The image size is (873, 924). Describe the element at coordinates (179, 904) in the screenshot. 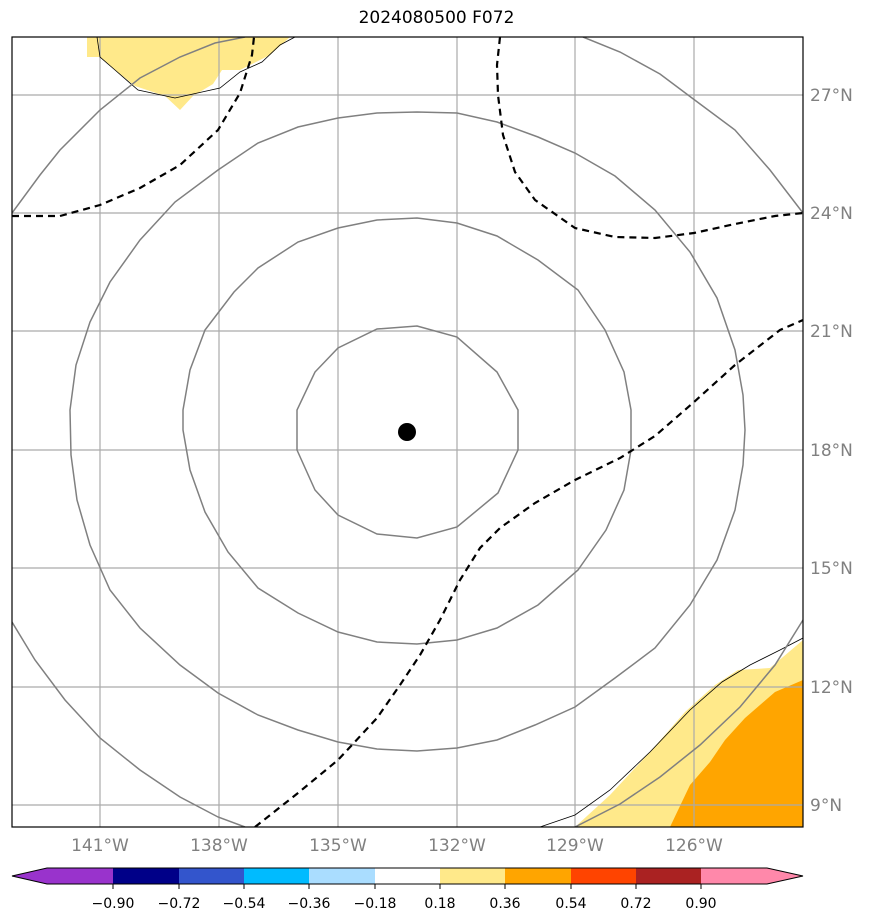

I see `colorbar-tick-label: −0.72` at that location.